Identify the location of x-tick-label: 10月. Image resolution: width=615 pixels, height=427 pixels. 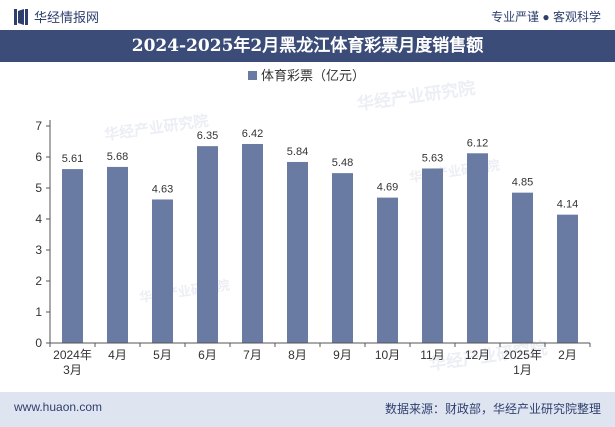
(387, 355).